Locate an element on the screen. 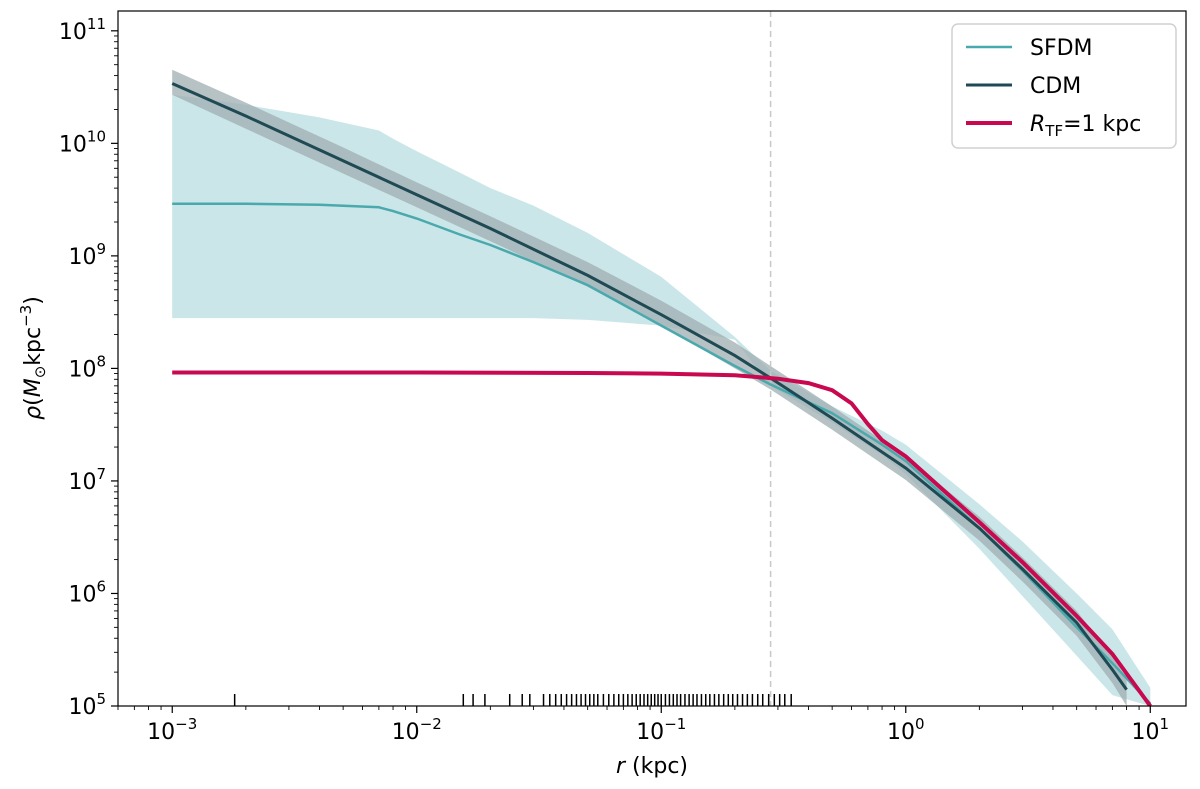 This screenshot has width=1200, height=789. legend: SFDM CDM RTF=1 kpc is located at coordinates (1064, 86).